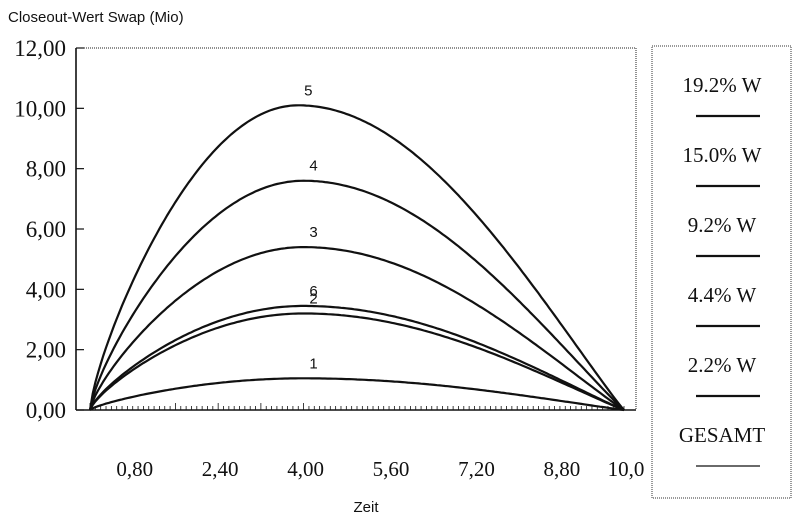 The image size is (795, 516). What do you see at coordinates (722, 85) in the screenshot?
I see `legend-label: 19.2% W` at bounding box center [722, 85].